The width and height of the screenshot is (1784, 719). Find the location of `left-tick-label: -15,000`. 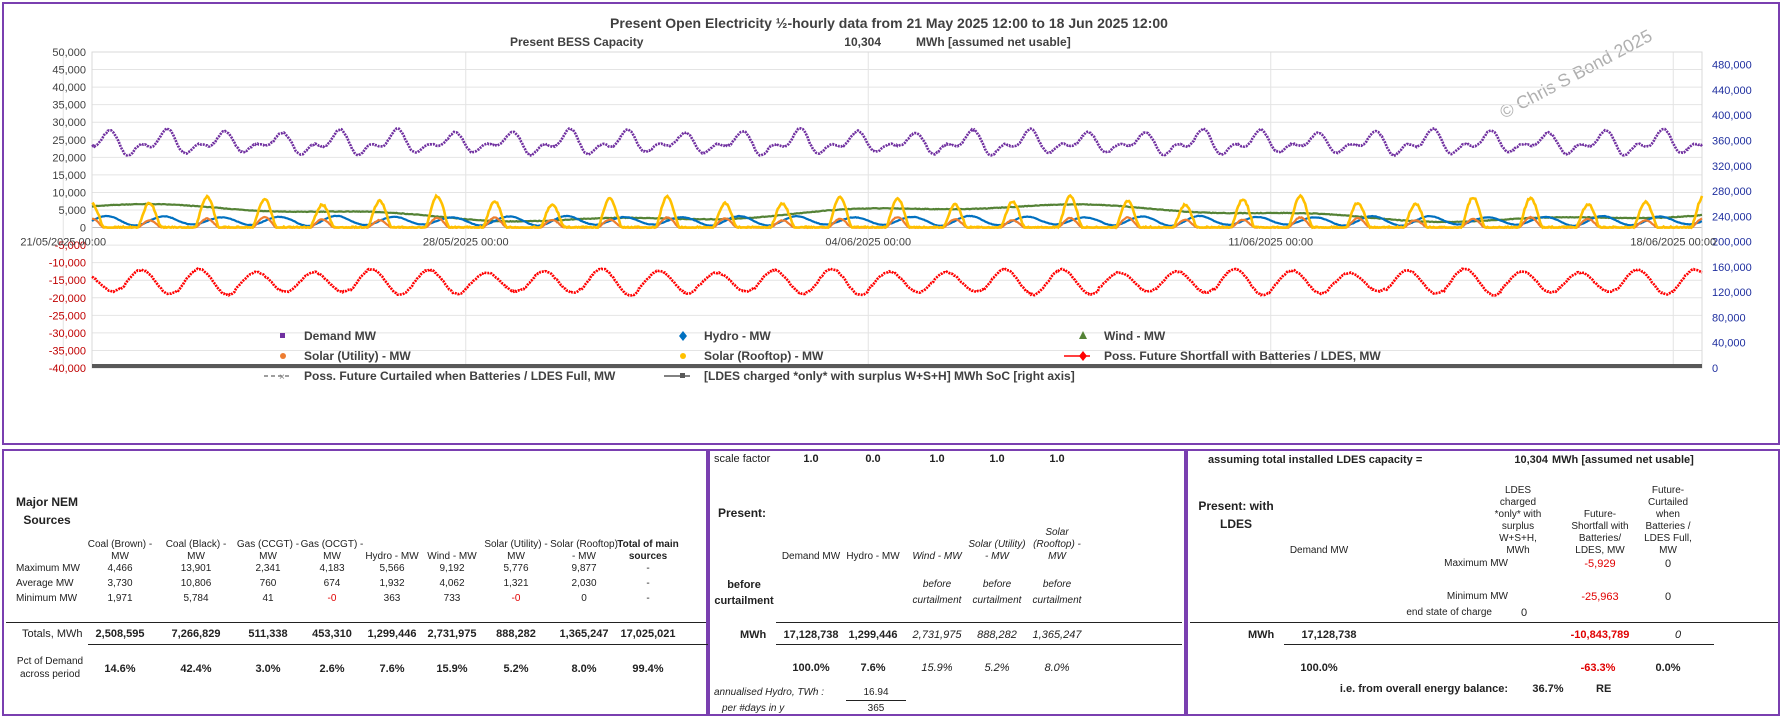

left-tick-label: -15,000 is located at coordinates (67, 281).